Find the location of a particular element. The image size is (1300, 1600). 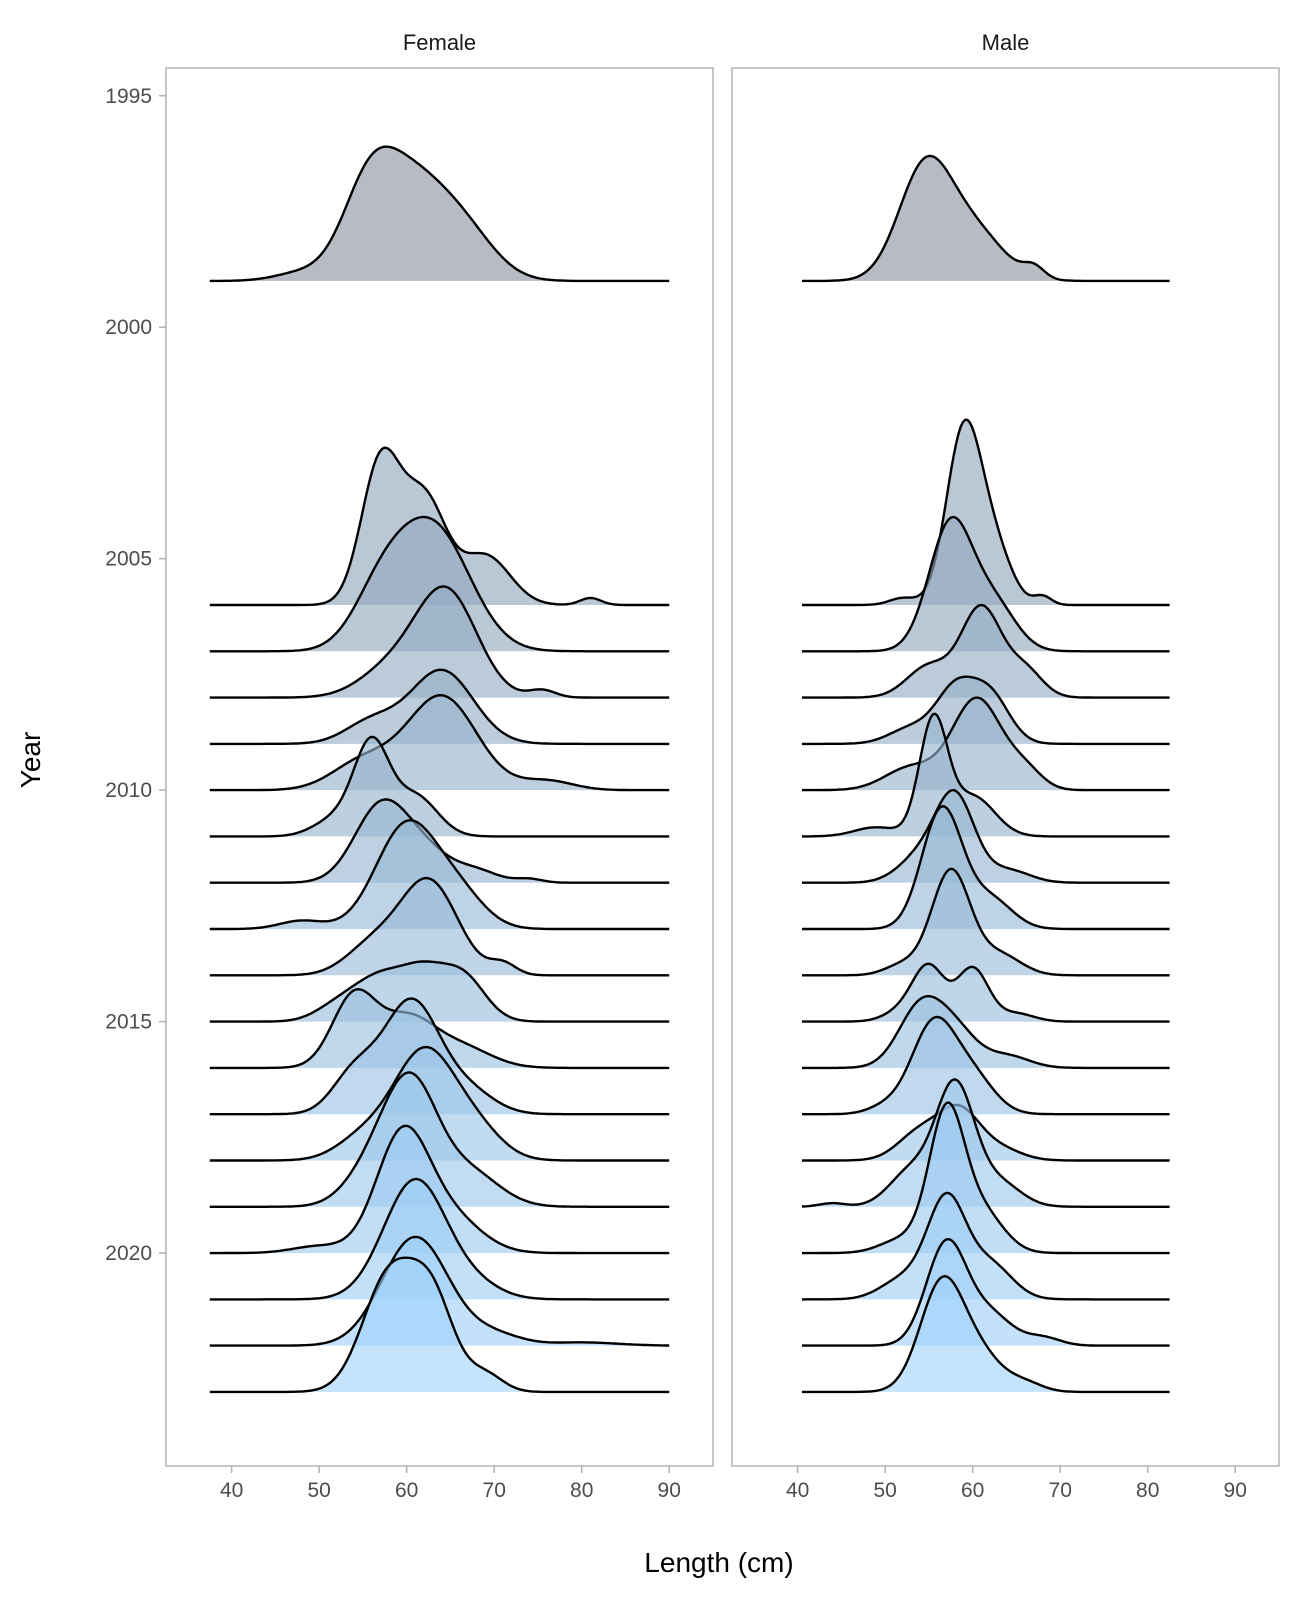

y-axis: 1995 2000 2005 2010 2015 2020 is located at coordinates (135, 675).